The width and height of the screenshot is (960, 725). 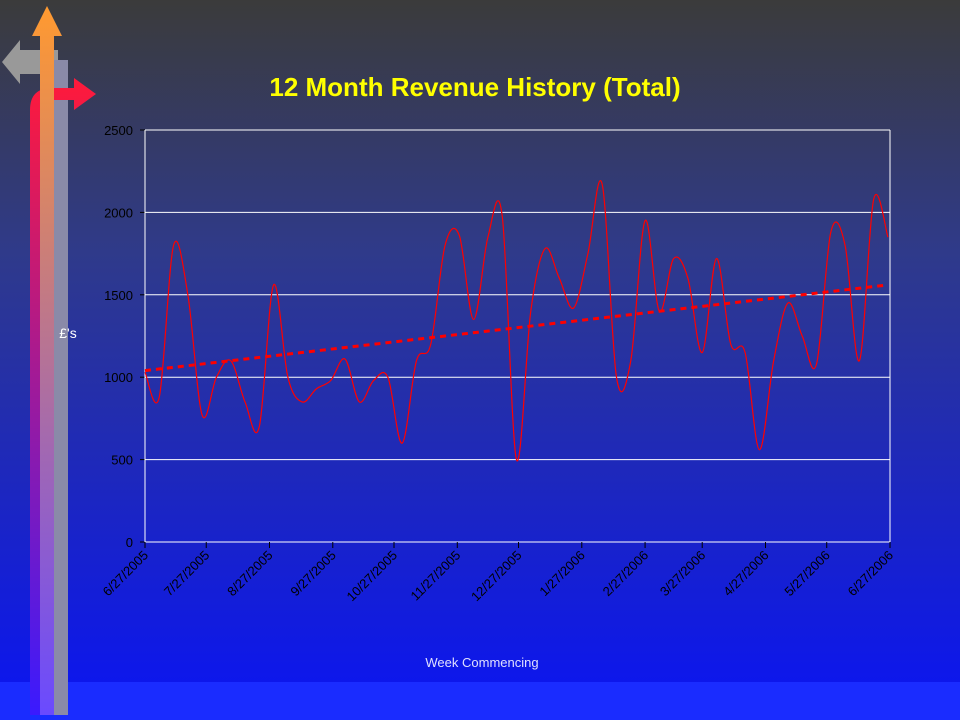 What do you see at coordinates (67, 333) in the screenshot?
I see `y-axis-label: £'s` at bounding box center [67, 333].